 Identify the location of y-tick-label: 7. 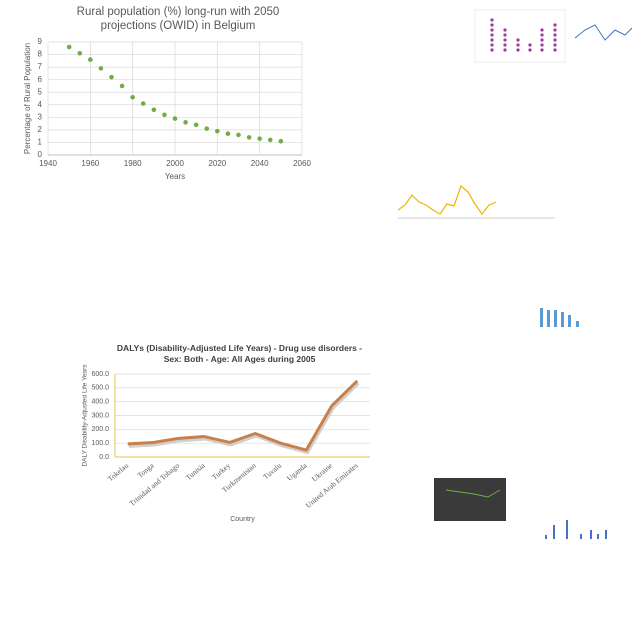
(40, 66).